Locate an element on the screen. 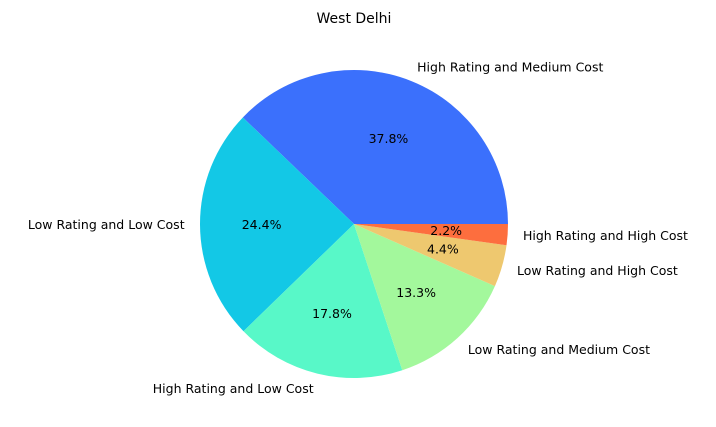 The image size is (716, 427). category-label-high-rating-and-high-cost: High Rating and High Cost is located at coordinates (605, 235).